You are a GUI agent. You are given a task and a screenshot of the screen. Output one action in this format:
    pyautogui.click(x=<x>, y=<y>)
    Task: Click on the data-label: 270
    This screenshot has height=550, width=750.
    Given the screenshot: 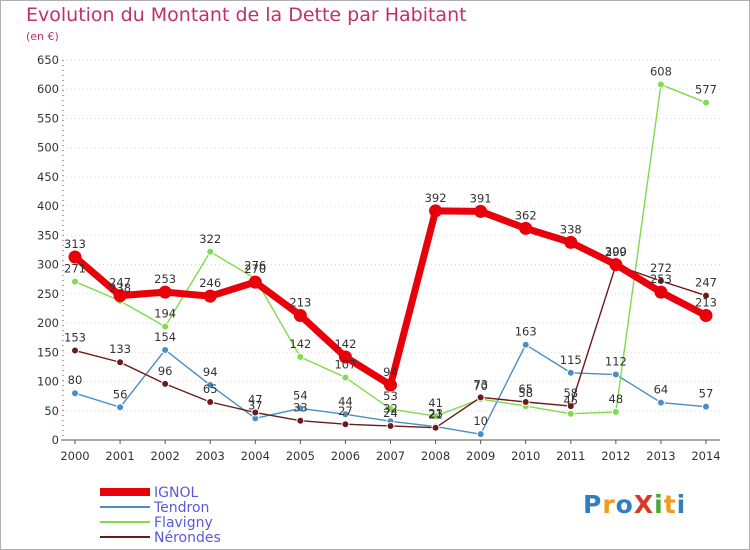 What is the action you would take?
    pyautogui.click(x=255, y=269)
    